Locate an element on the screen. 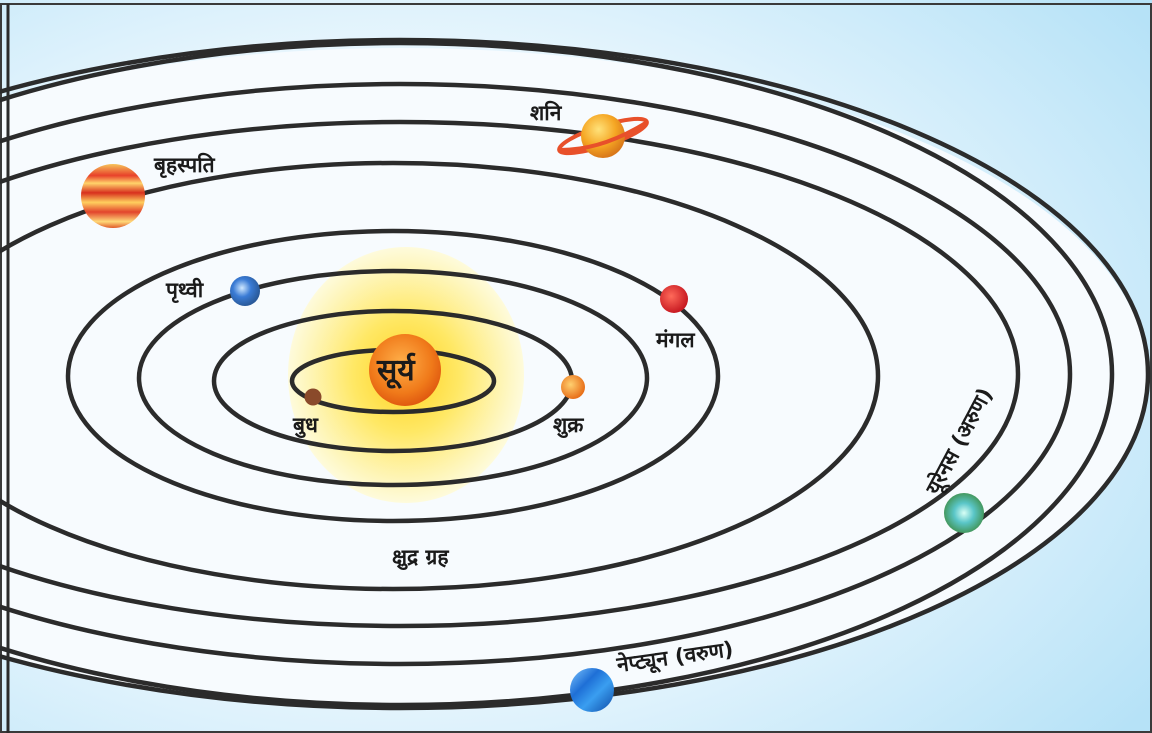 Image resolution: width=1152 pixels, height=733 pixels. sun-label: सूर्य is located at coordinates (396, 370).